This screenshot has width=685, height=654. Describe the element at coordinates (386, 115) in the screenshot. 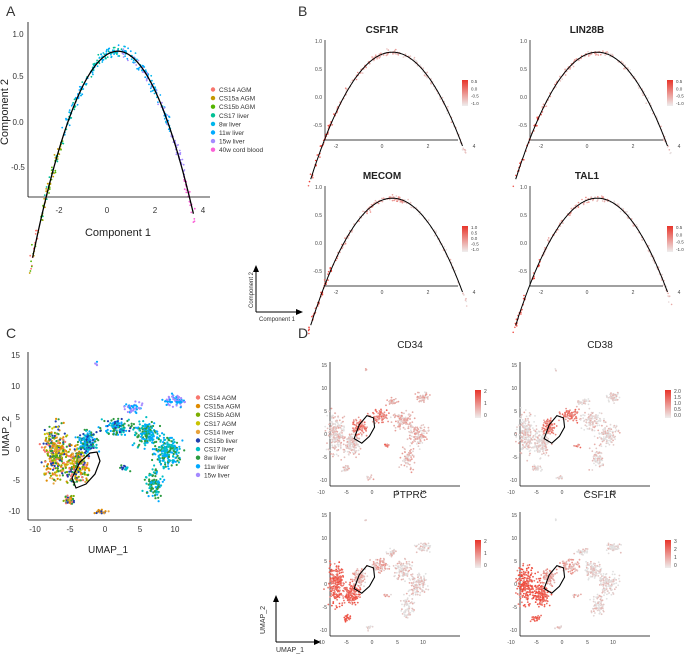

I see `panel-b-curve` at that location.